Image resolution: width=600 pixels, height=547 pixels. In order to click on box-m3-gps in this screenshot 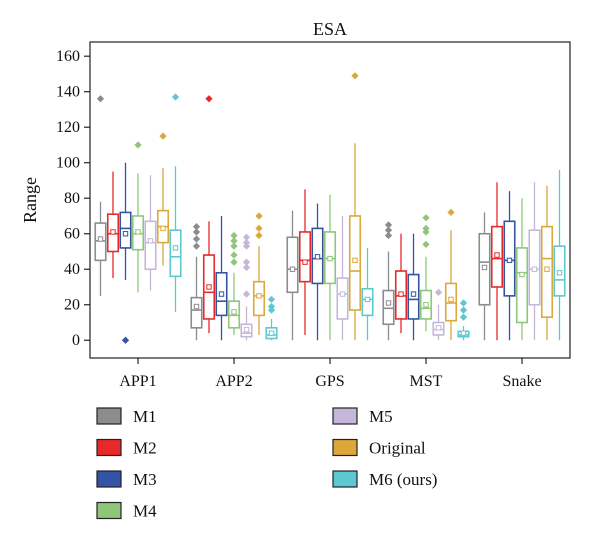, I will do `click(317, 272)`.